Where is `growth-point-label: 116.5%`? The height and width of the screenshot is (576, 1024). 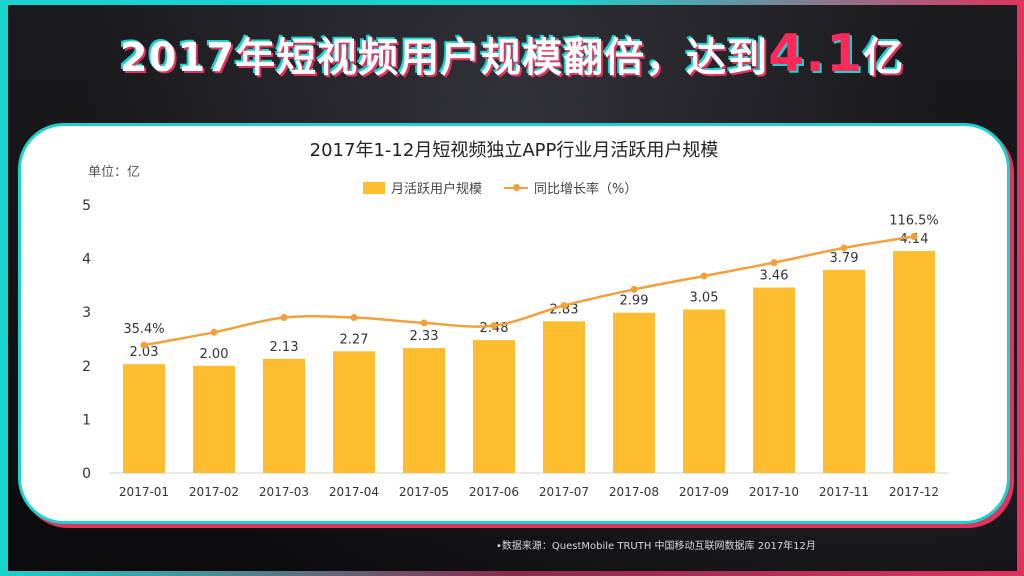
growth-point-label: 116.5% is located at coordinates (914, 220).